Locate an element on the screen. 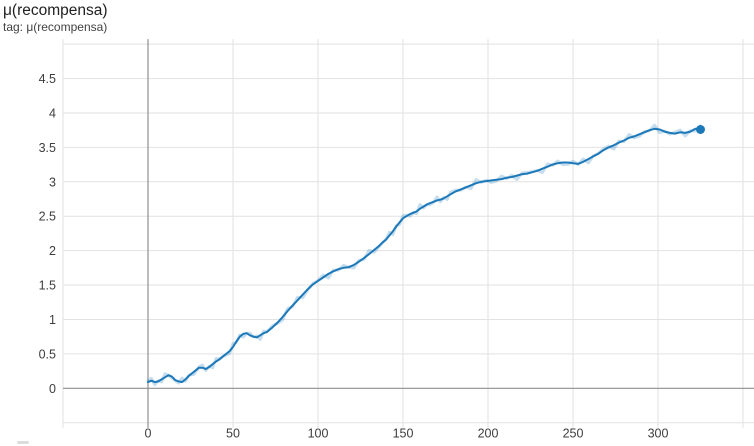 The height and width of the screenshot is (446, 754). y-tick-label: 1.5 is located at coordinates (47, 286).